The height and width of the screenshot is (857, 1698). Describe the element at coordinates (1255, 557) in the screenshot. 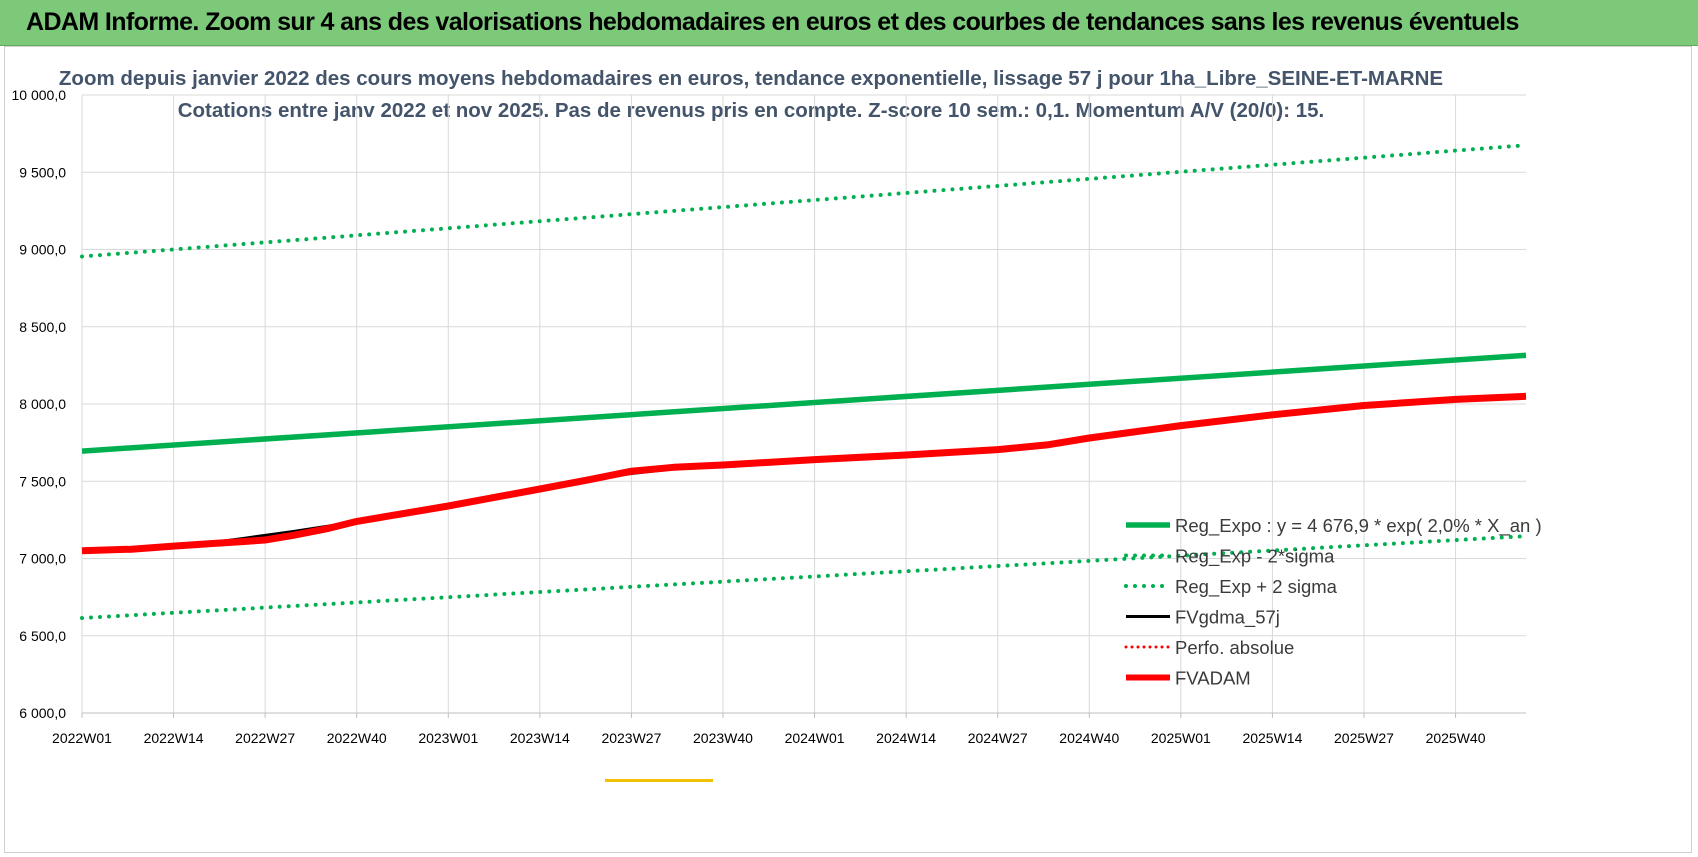

I see `legend-label: Reg_Exp - 2*sigma` at that location.